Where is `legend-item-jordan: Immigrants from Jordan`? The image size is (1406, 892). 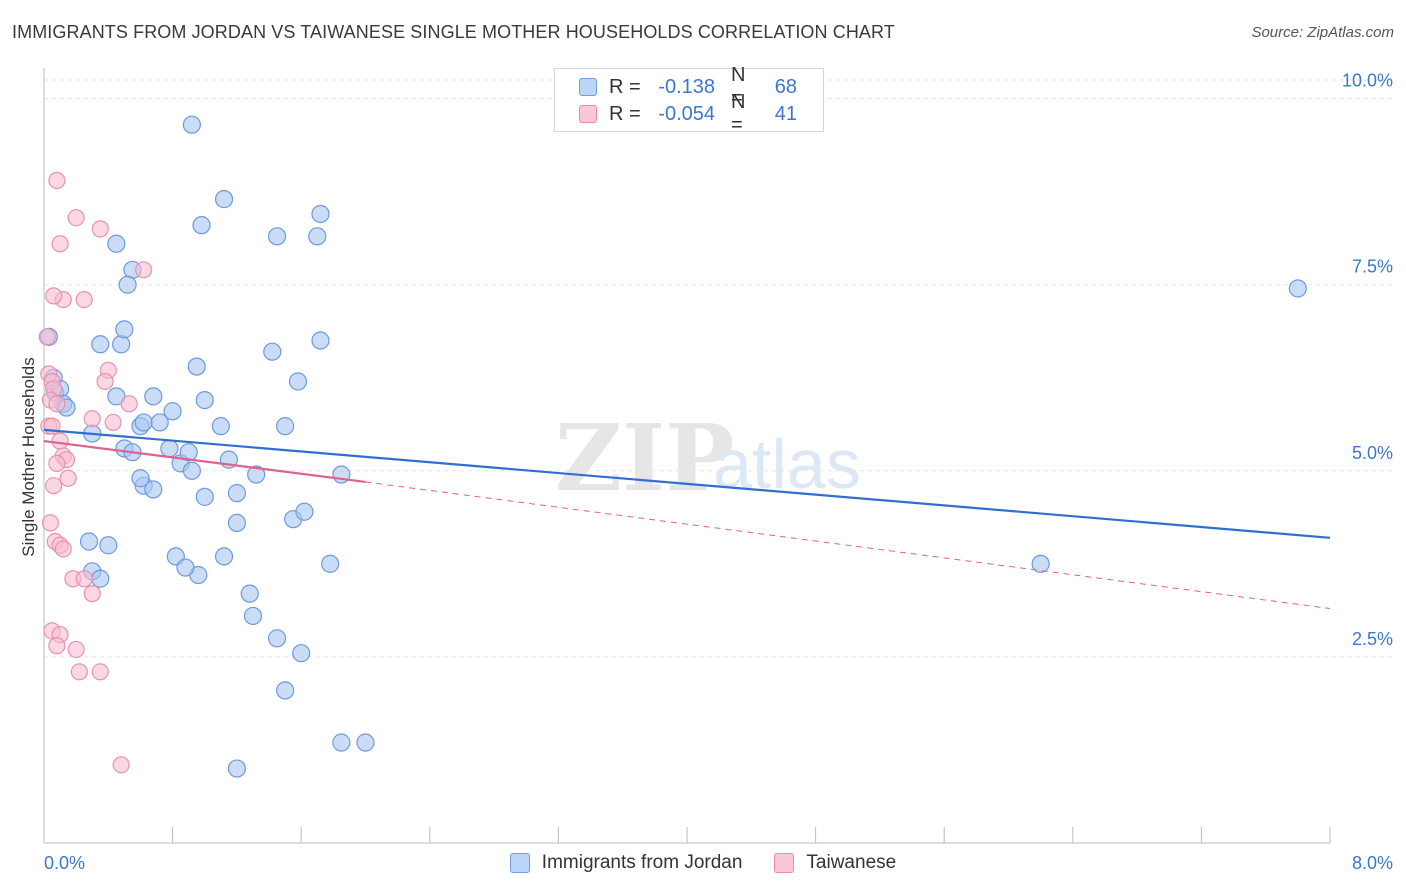
legend-item-jordan: Immigrants from Jordan is located at coordinates (626, 863).